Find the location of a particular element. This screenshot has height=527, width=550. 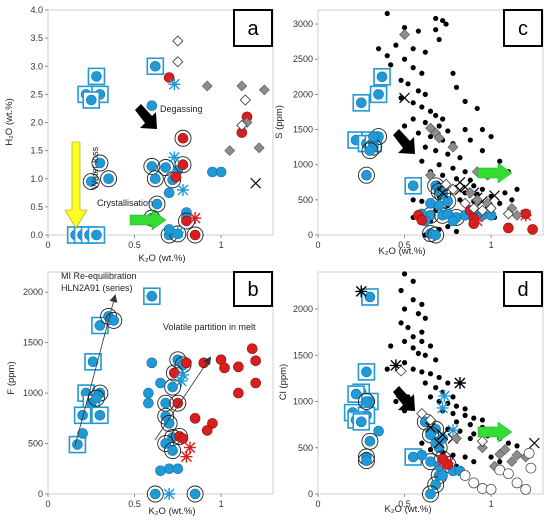

ytick-label: 2.5 is located at coordinates (36, 94).